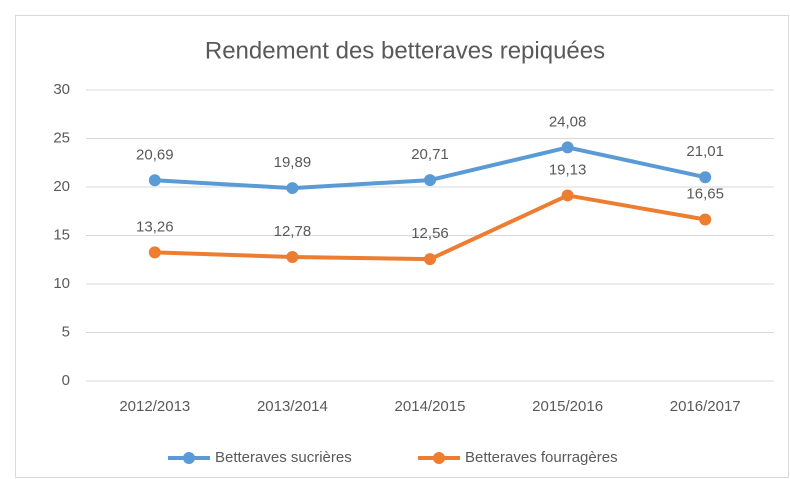  I want to click on y-tick-label: 10, so click(61, 283).